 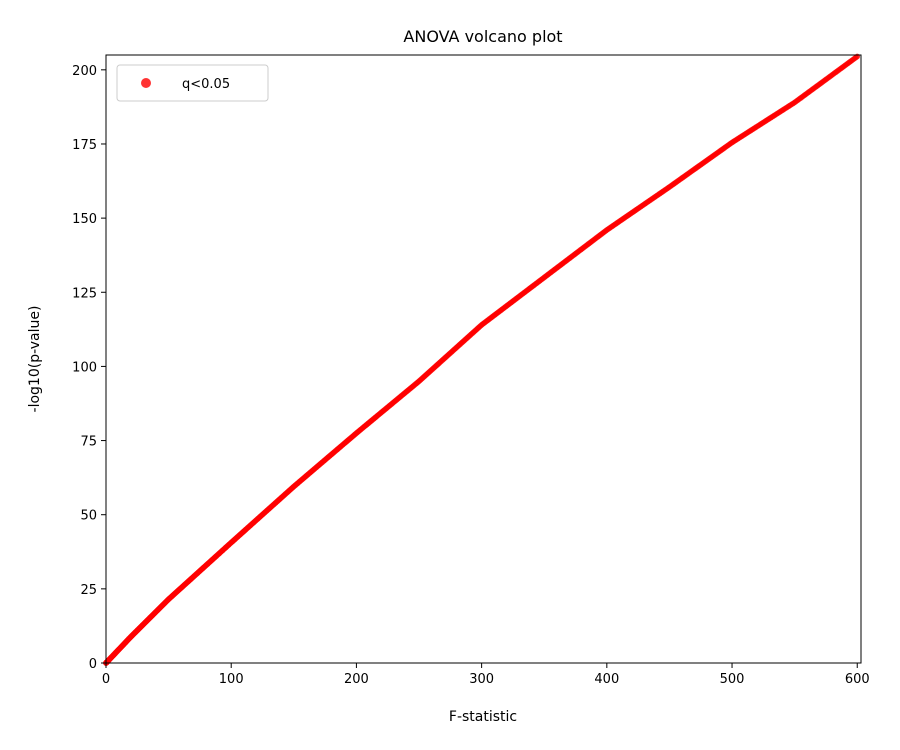 What do you see at coordinates (88, 442) in the screenshot?
I see `y-tick-label: 75` at bounding box center [88, 442].